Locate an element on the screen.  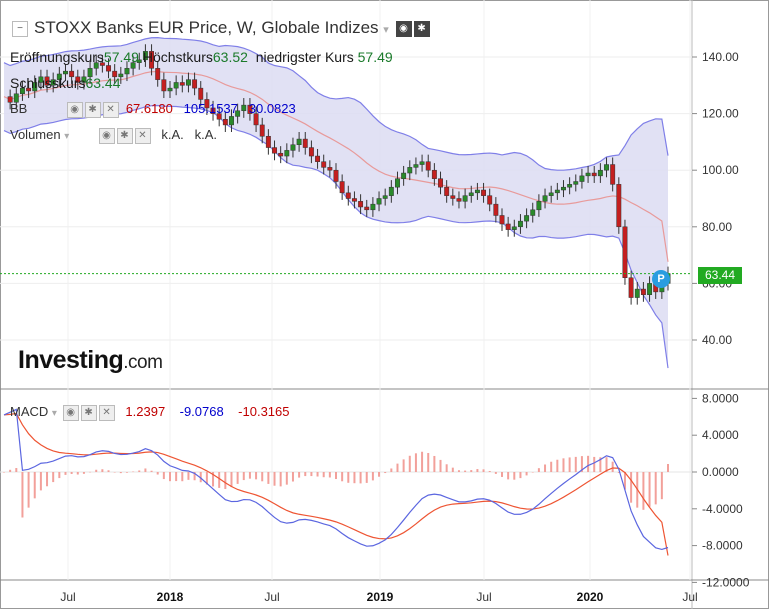
macd-legend: MACD ▾ ◉ ✱ ✕ 1.2397 -9.0768 -10.3165 is located at coordinates (150, 412).